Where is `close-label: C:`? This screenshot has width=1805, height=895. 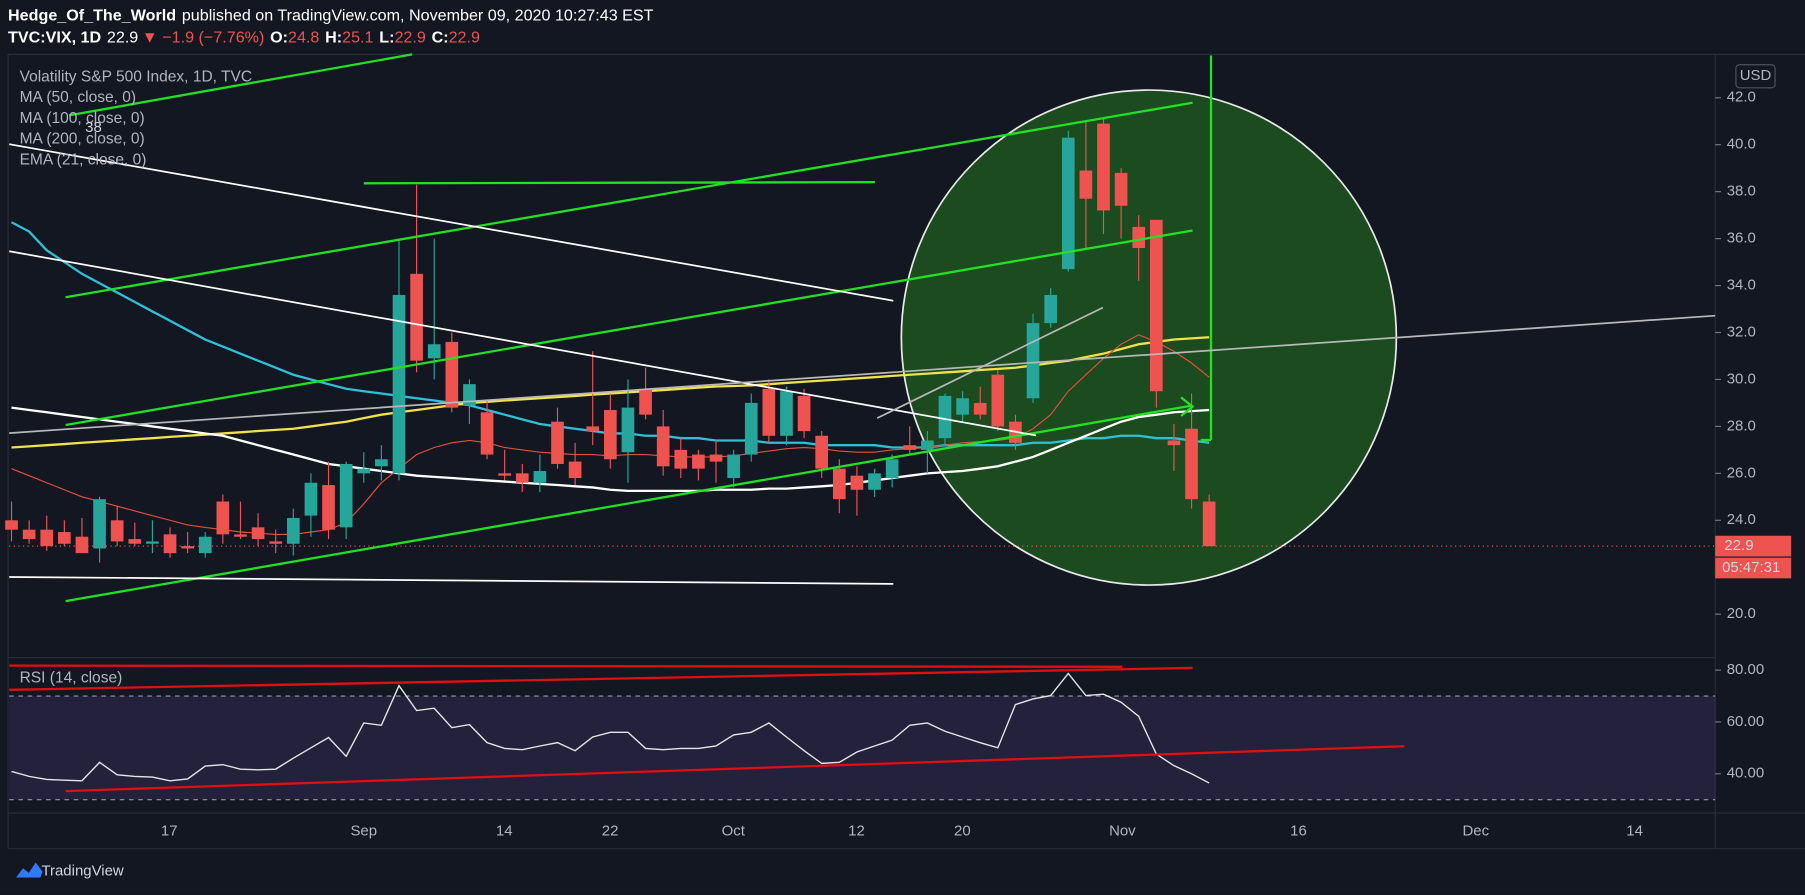
close-label: C: is located at coordinates (440, 38).